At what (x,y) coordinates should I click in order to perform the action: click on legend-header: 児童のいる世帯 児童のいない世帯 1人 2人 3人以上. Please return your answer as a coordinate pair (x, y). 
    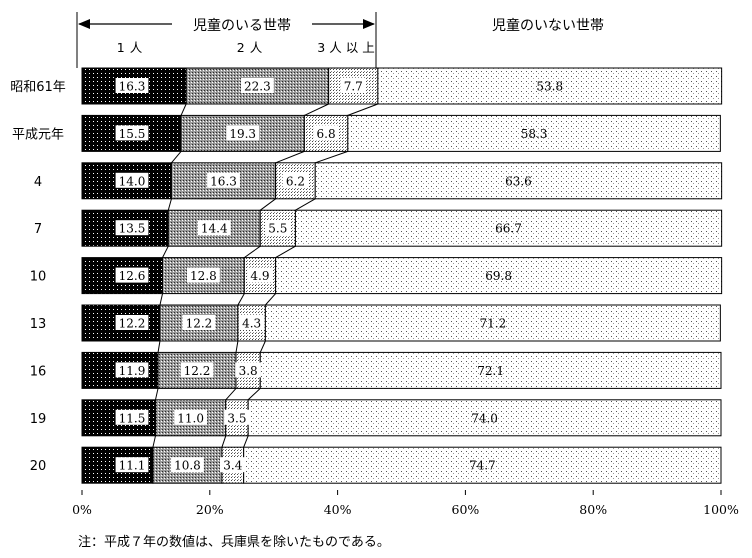
    Looking at the image, I should click on (340, 40).